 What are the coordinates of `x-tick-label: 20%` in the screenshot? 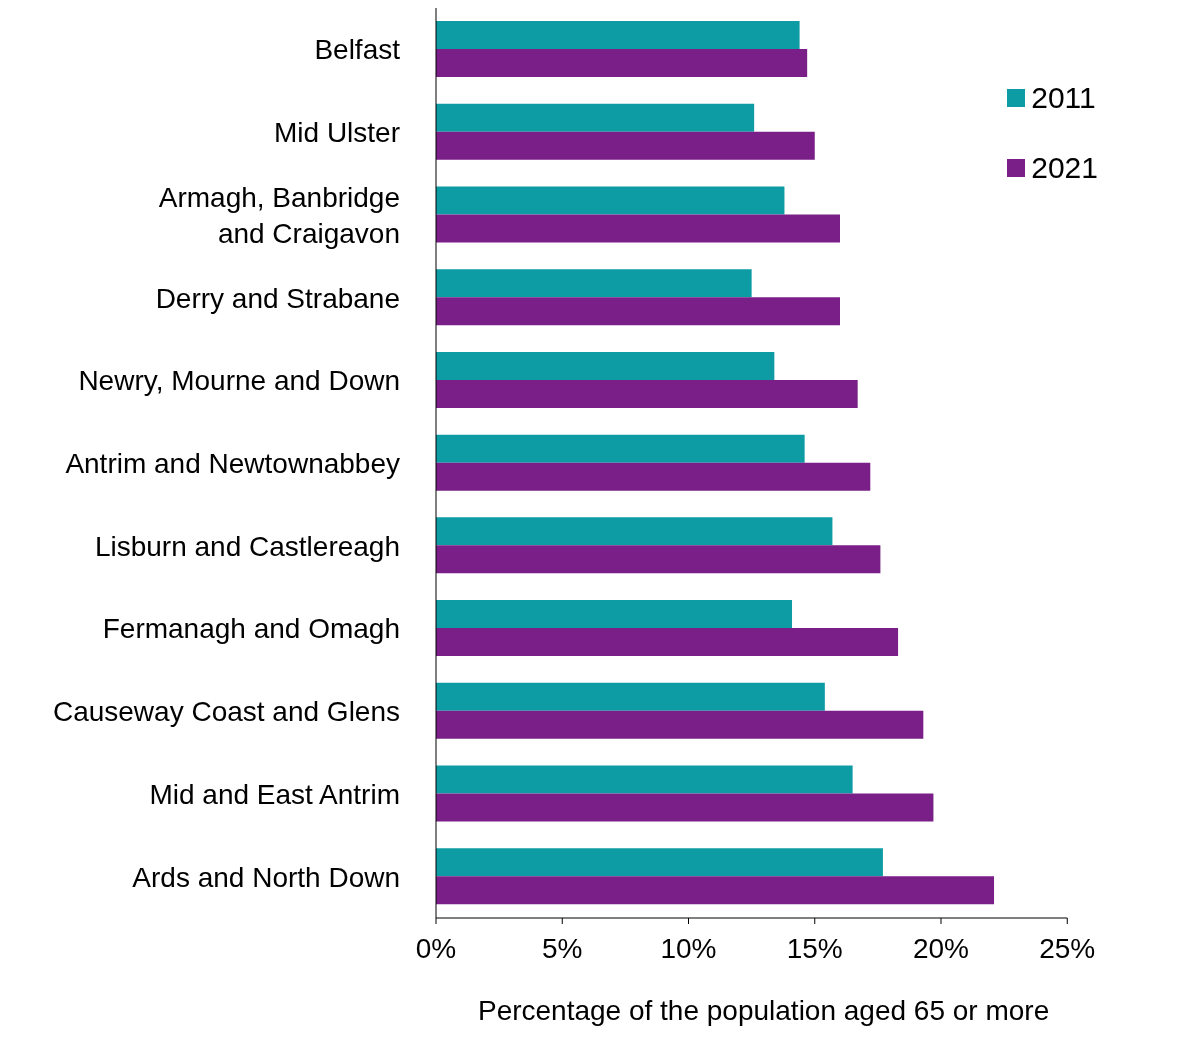 It's located at (941, 948).